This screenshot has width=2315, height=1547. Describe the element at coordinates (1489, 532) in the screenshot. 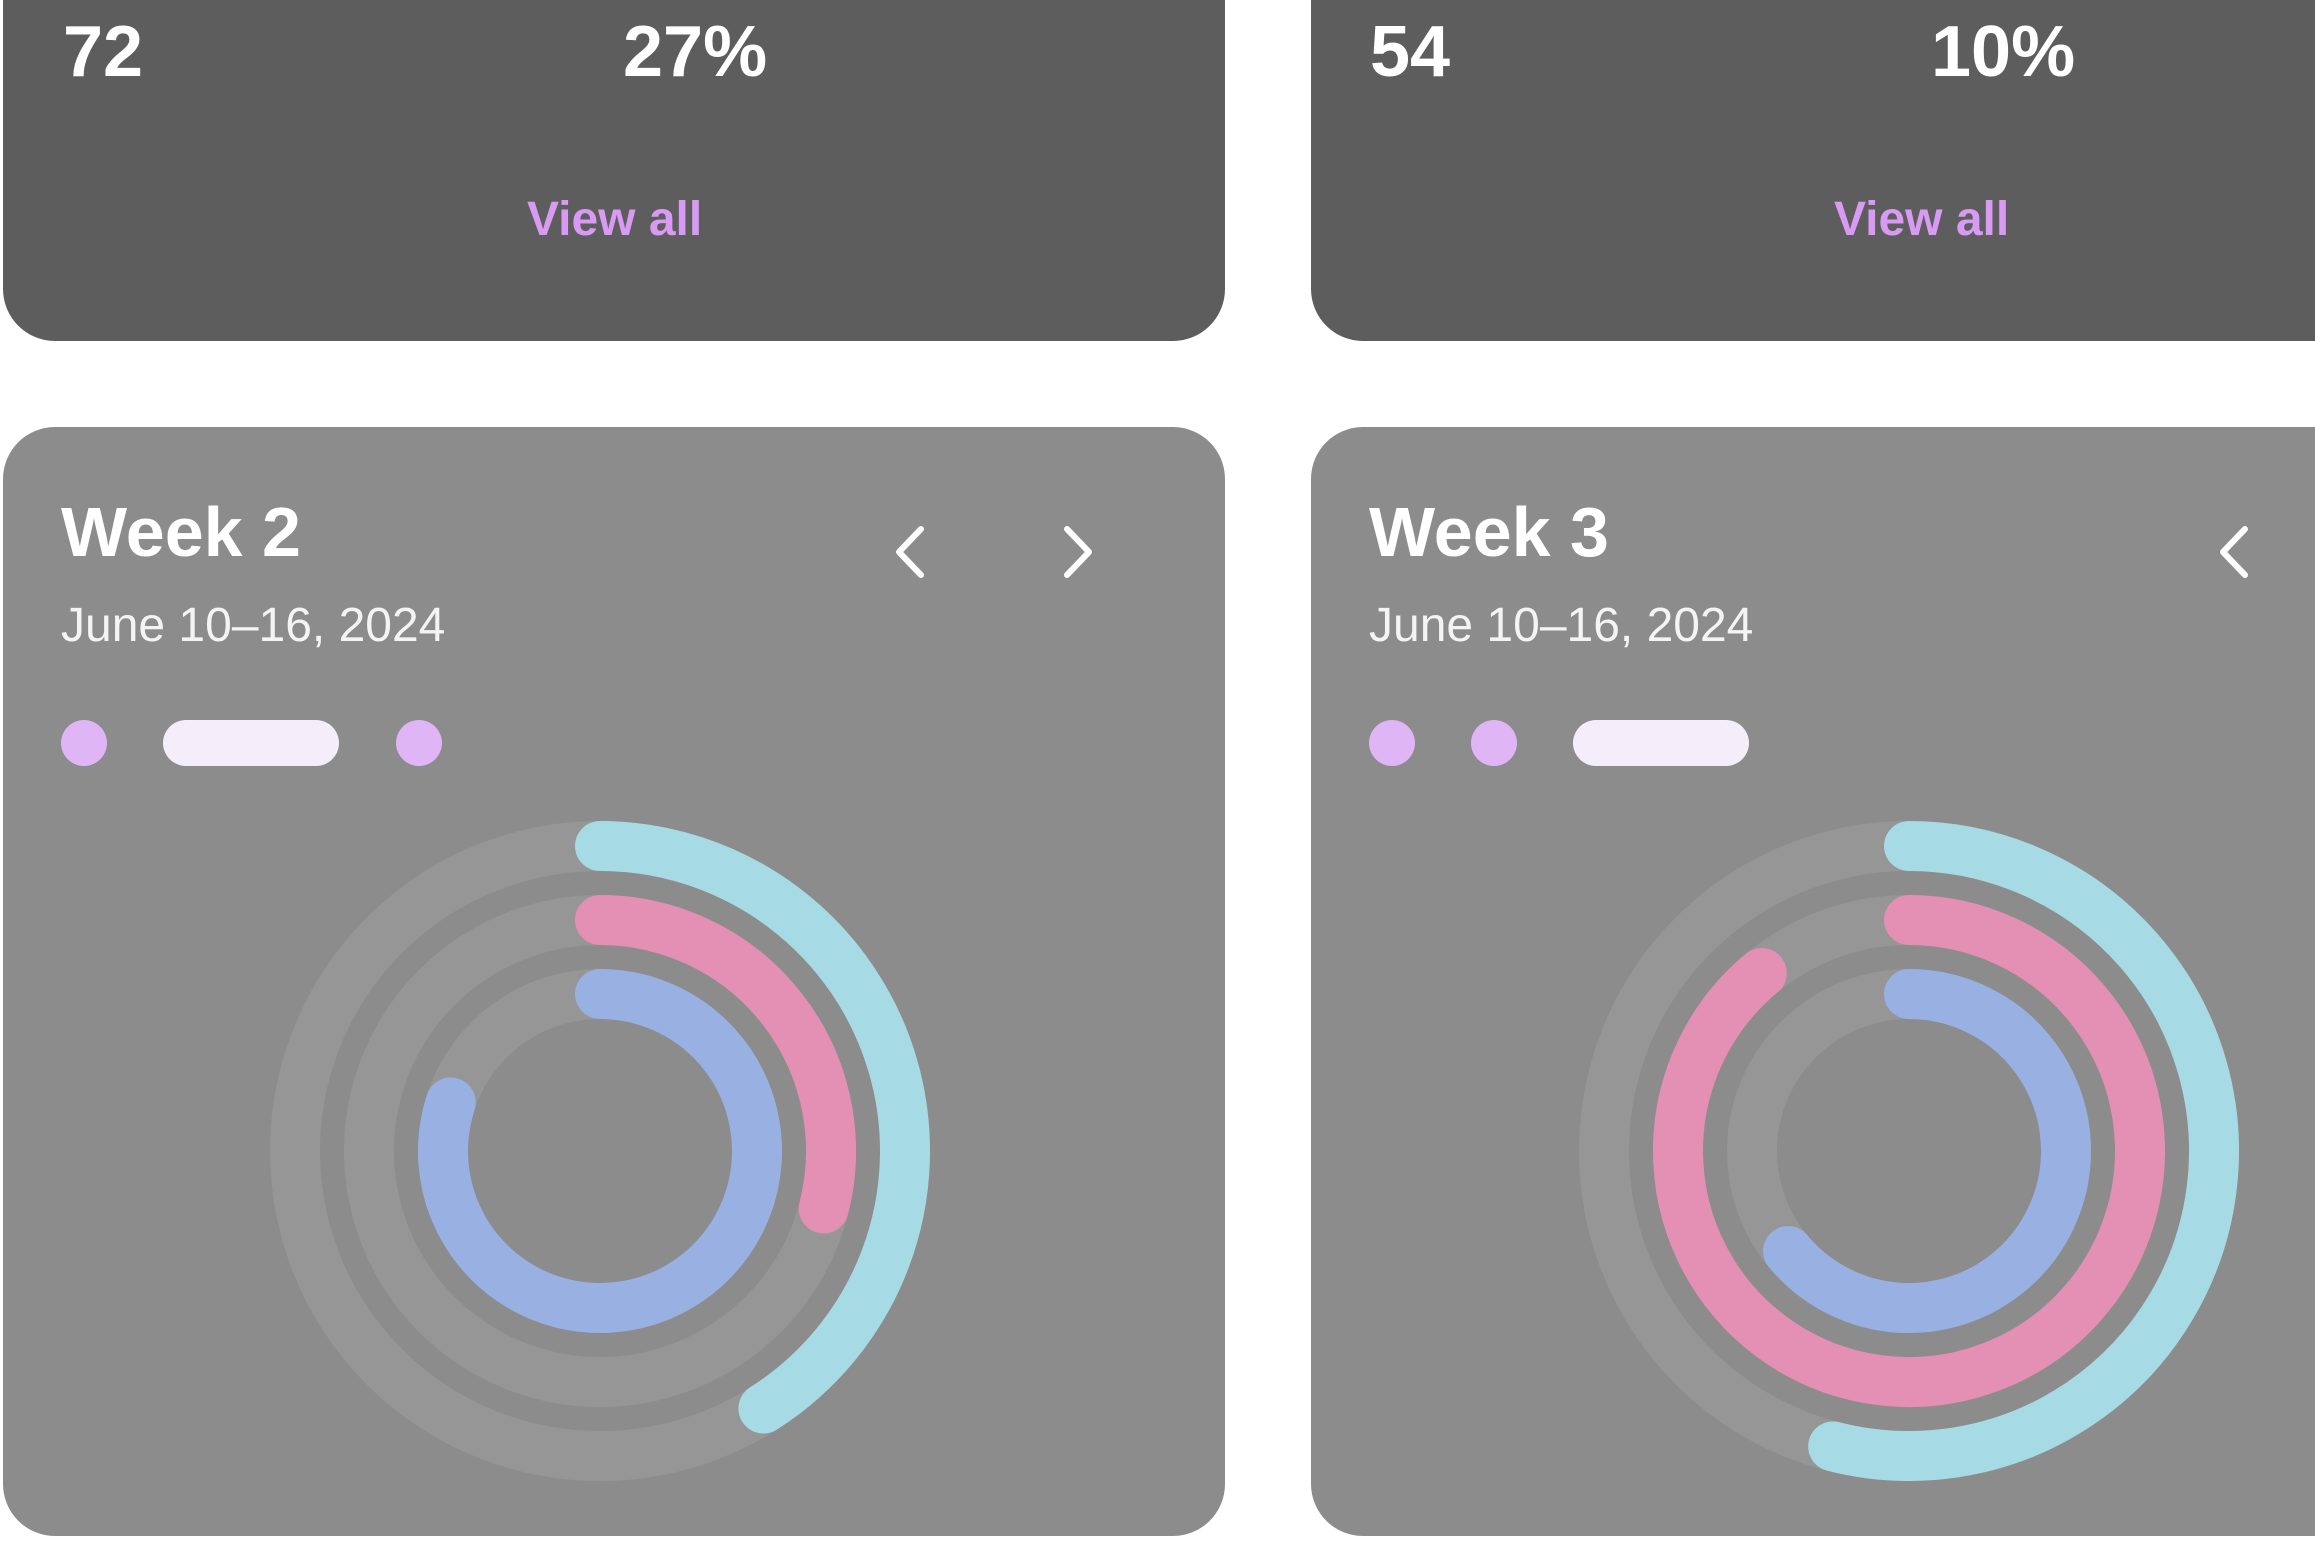

I see `week-title: Week 3` at that location.